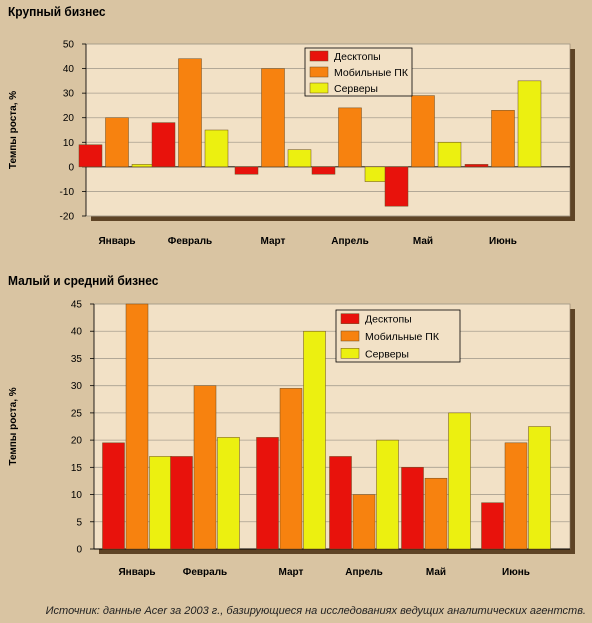 Image resolution: width=592 pixels, height=623 pixels. I want to click on y-tick-label: -20, so click(67, 217).